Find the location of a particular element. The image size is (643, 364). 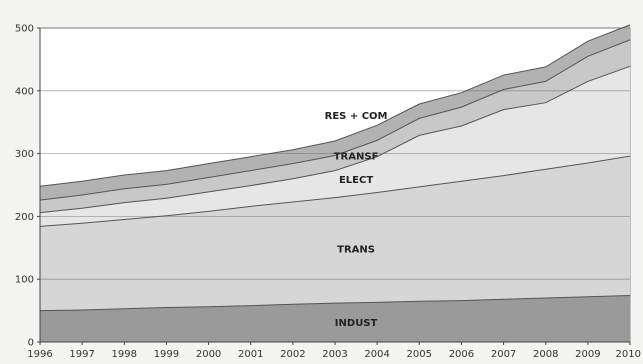

label-transf: TRANSF is located at coordinates (356, 156).